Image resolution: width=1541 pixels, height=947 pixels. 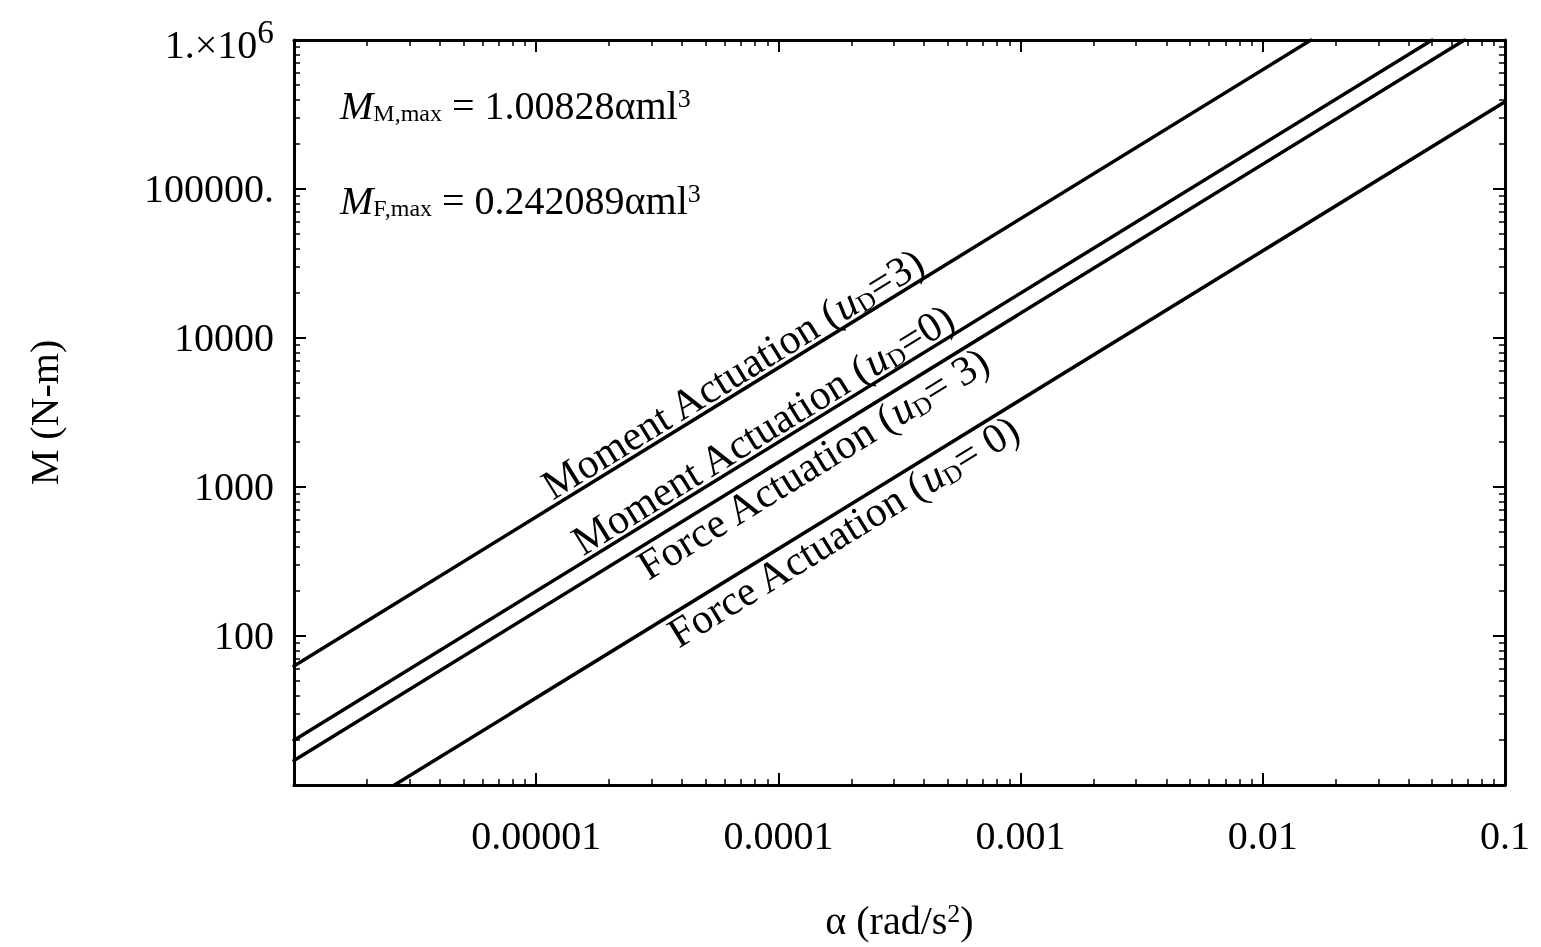 I want to click on y-tick-label: 100, so click(x=244, y=635).